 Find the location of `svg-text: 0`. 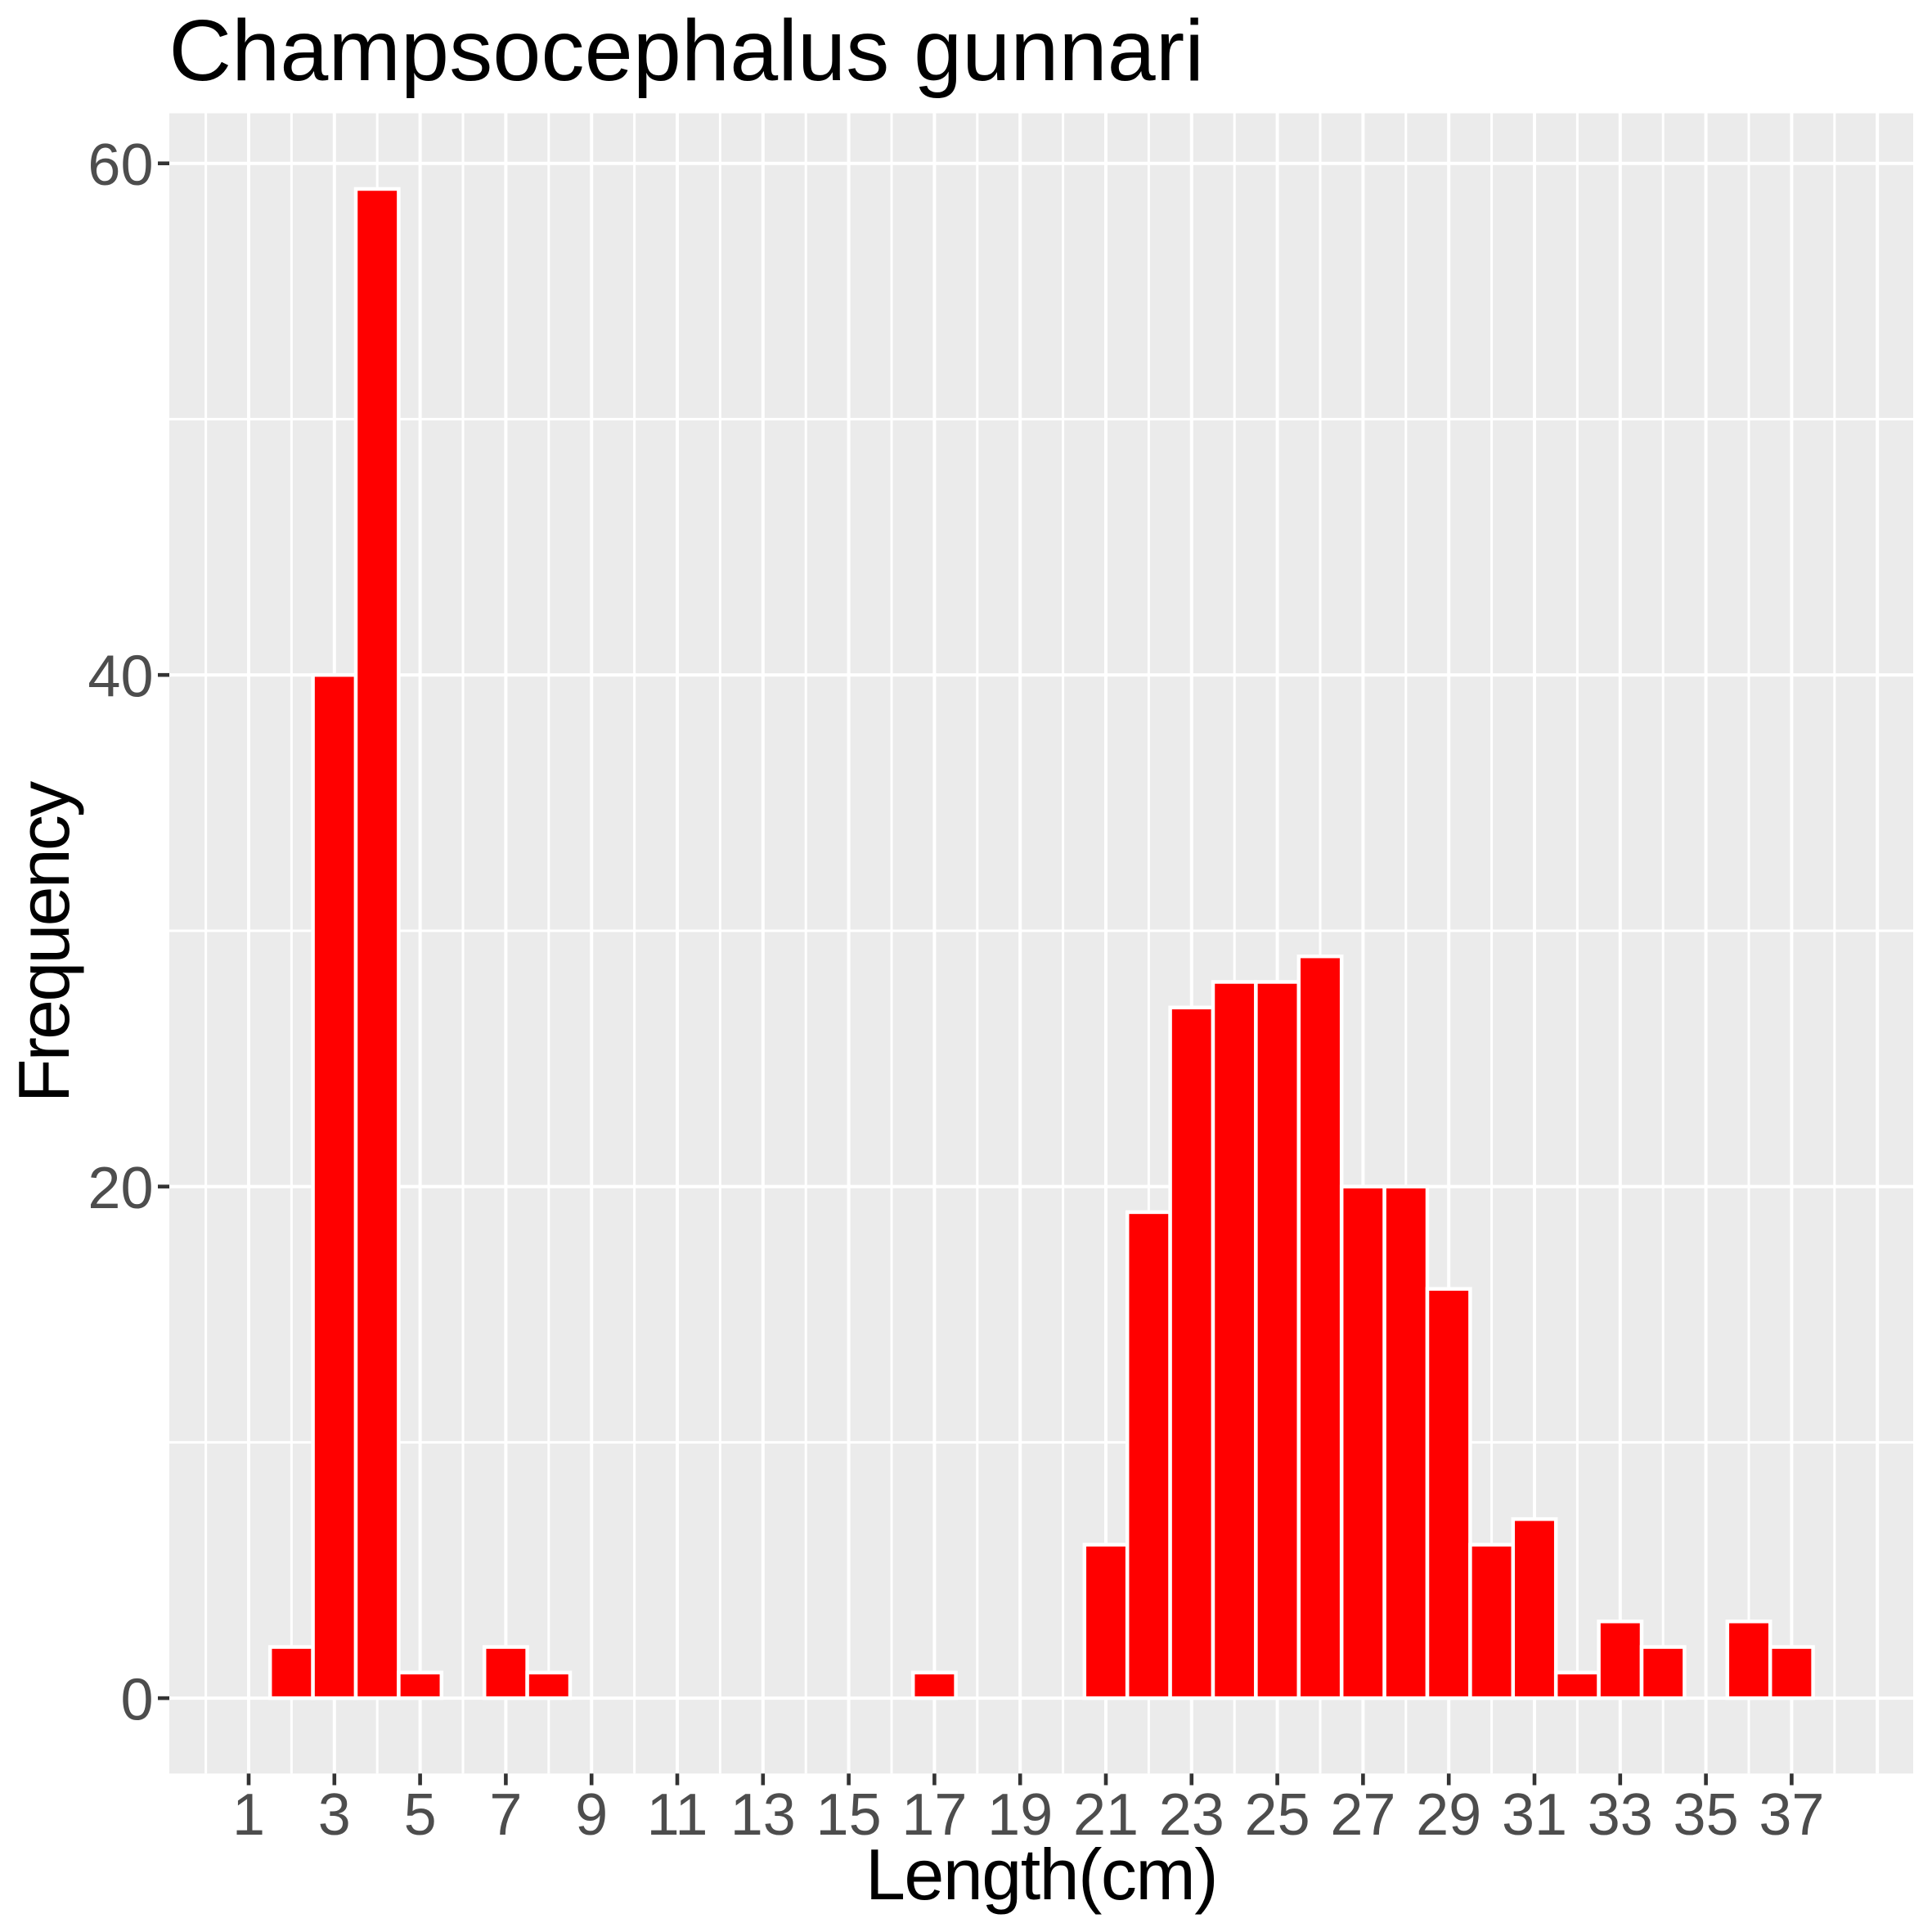

svg-text: 0 is located at coordinates (137, 1701).